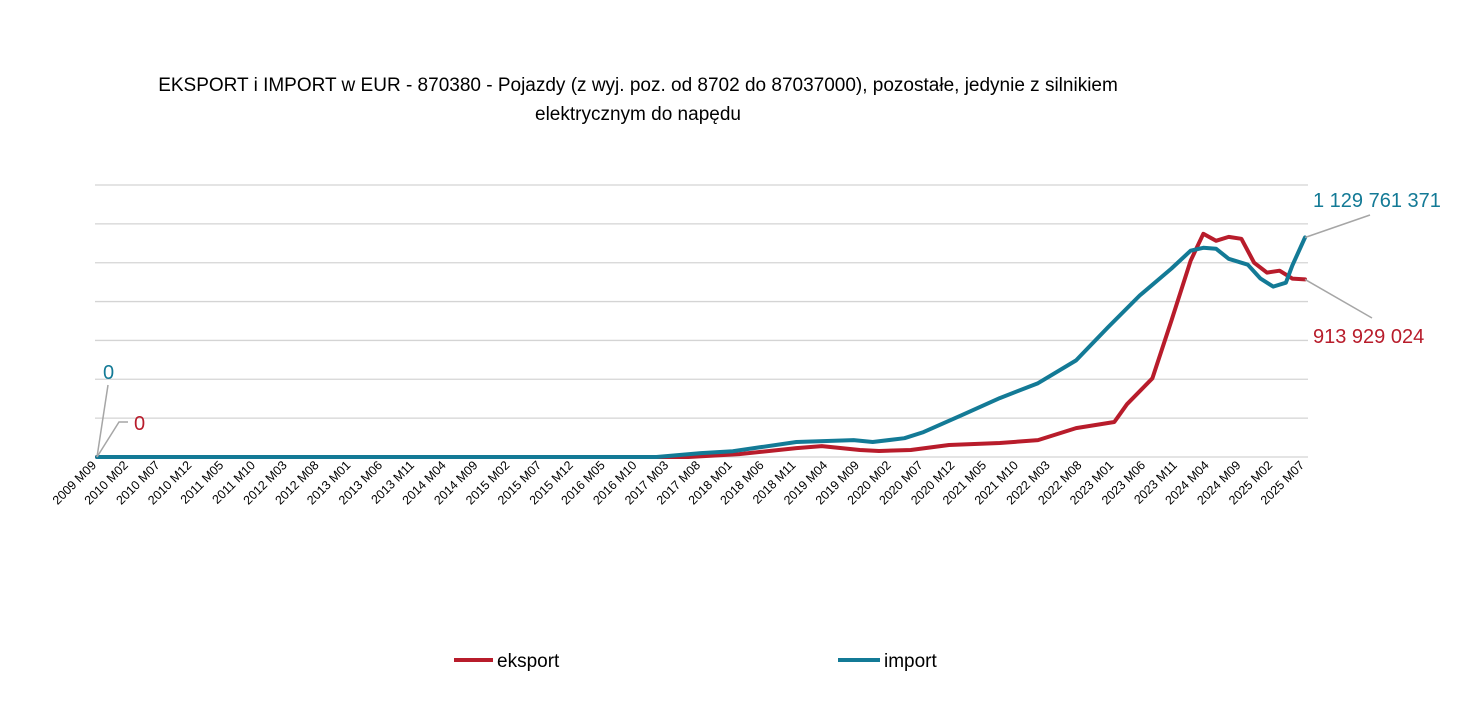 The height and width of the screenshot is (708, 1477). What do you see at coordinates (1368, 337) in the screenshot?
I see `last-value-label-eksport: 913 929 024` at bounding box center [1368, 337].